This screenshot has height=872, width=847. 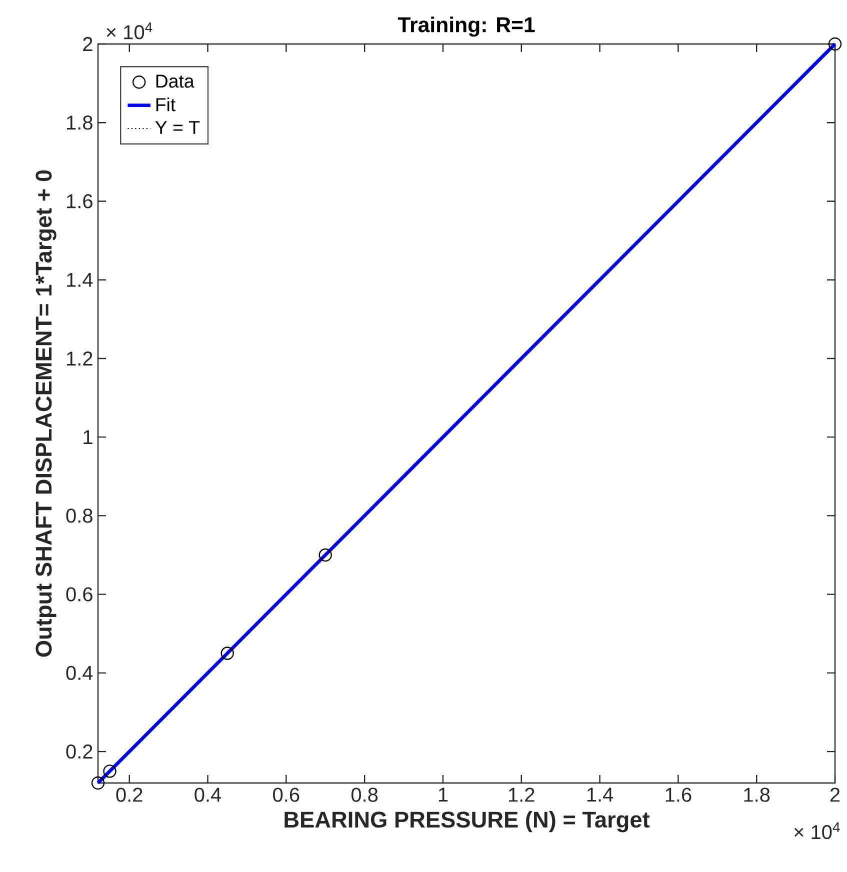 What do you see at coordinates (79, 358) in the screenshot?
I see `y-tick-label: 1.2` at bounding box center [79, 358].